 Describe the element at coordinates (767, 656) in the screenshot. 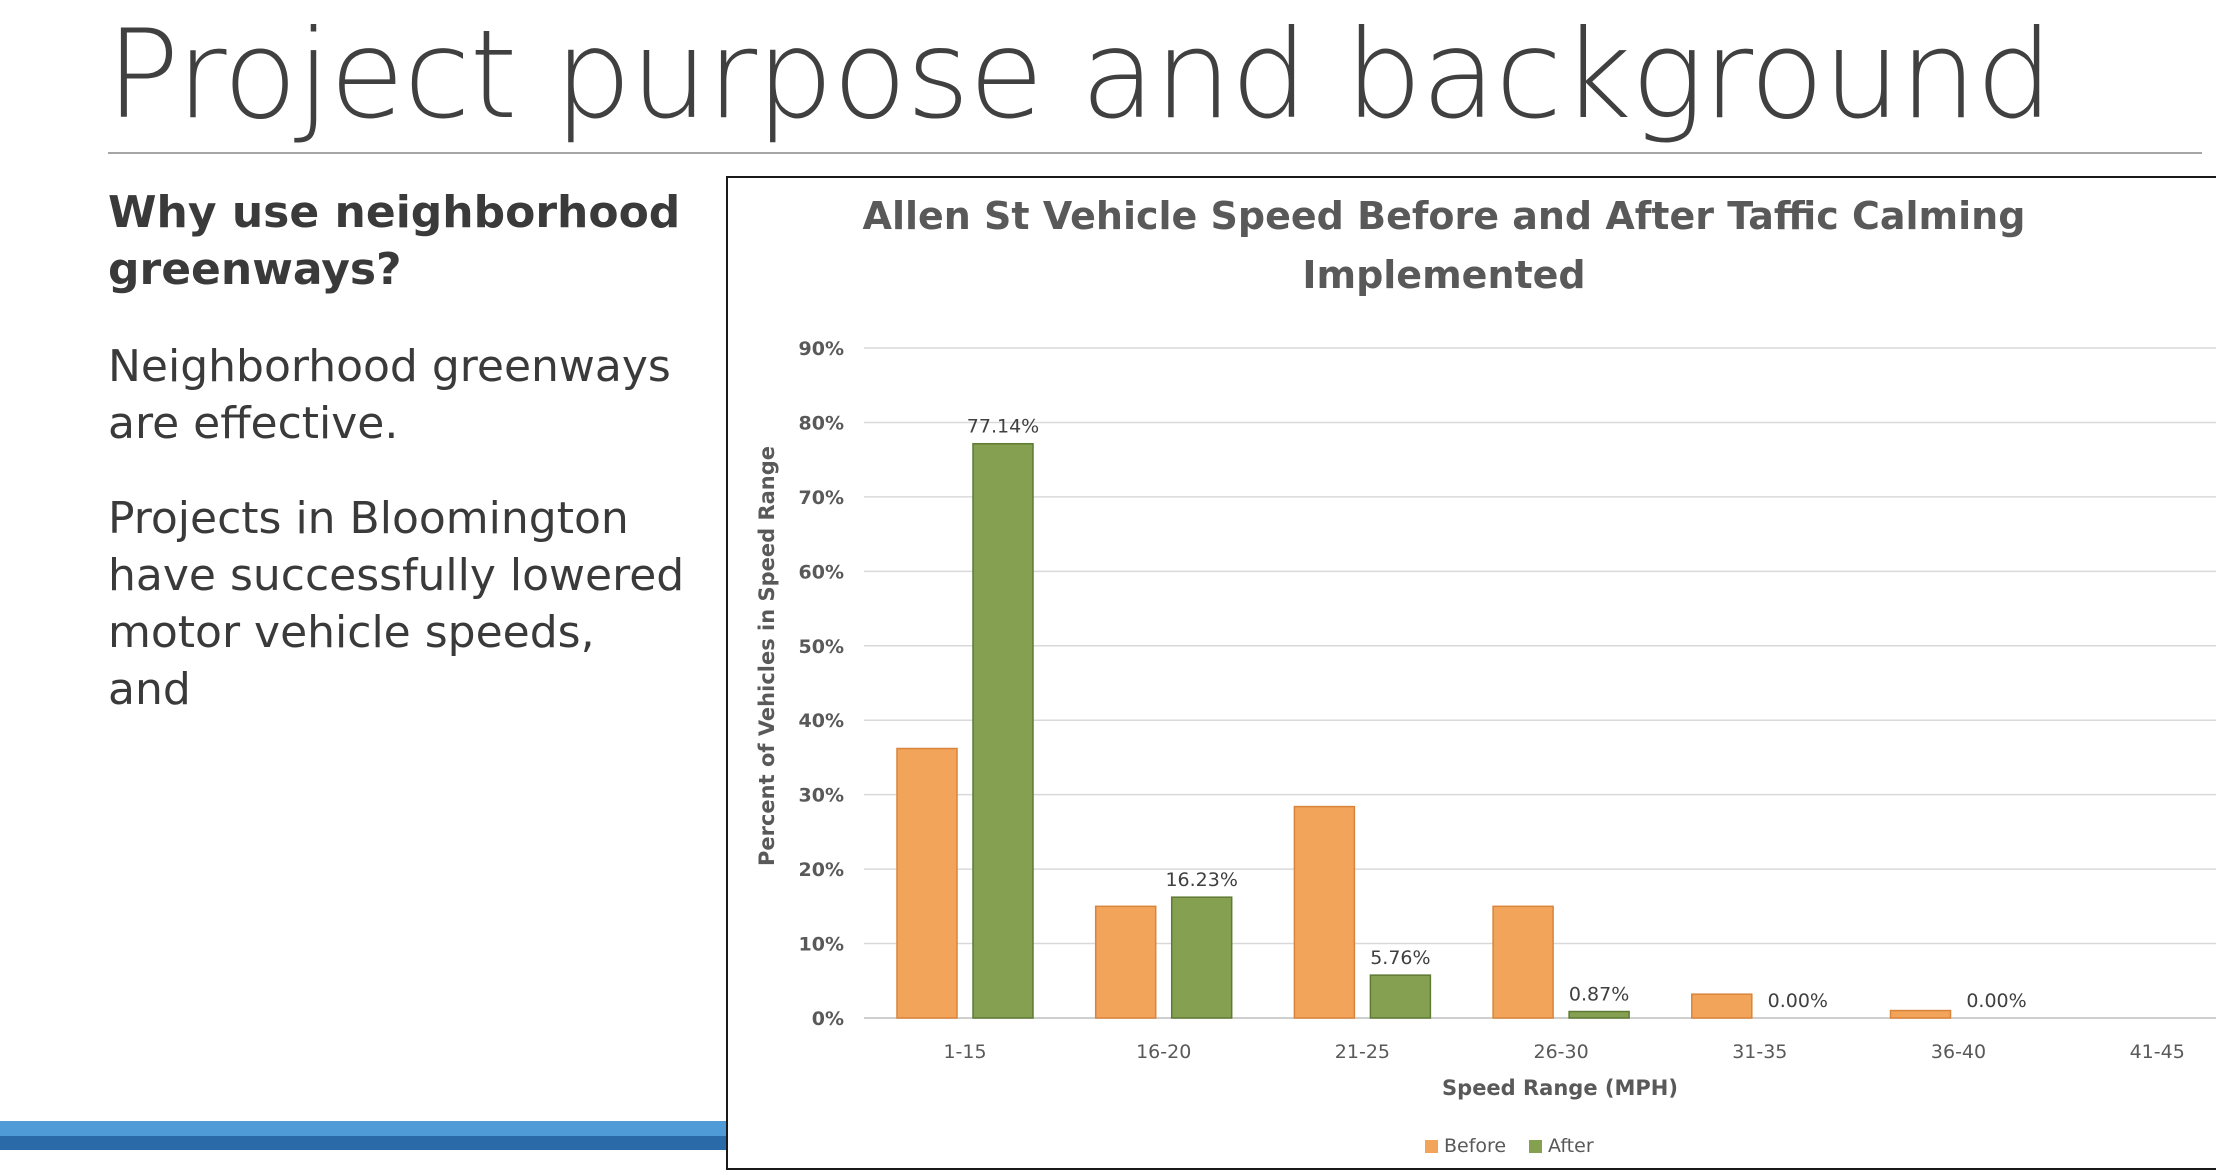

I see `y-axis-title: Percent of Vehicles in Speed Range` at that location.